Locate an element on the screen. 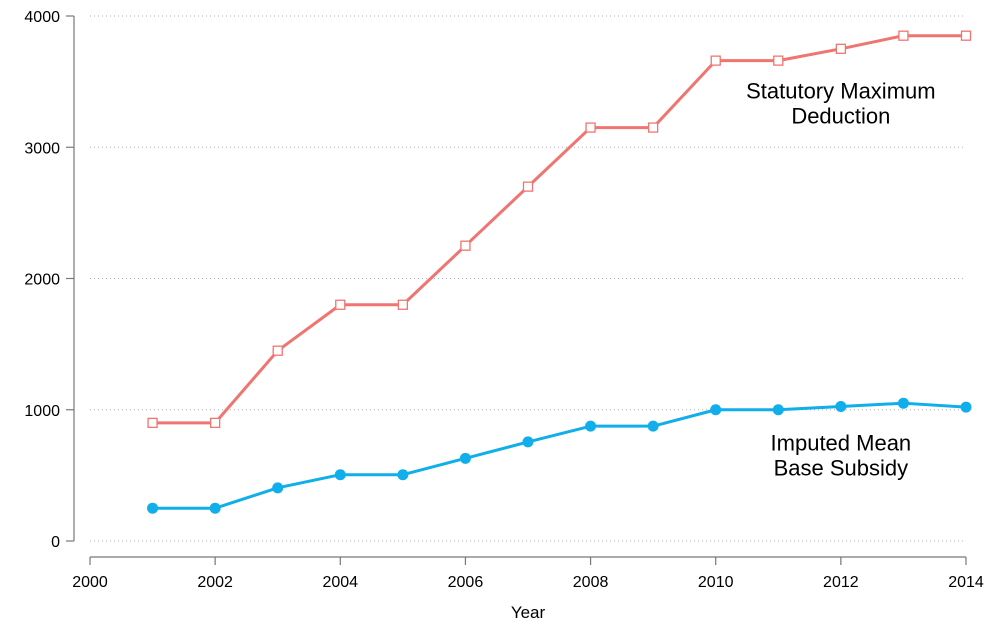 Image resolution: width=993 pixels, height=629 pixels. point-mean_base_subsidy-2007 is located at coordinates (528, 442).